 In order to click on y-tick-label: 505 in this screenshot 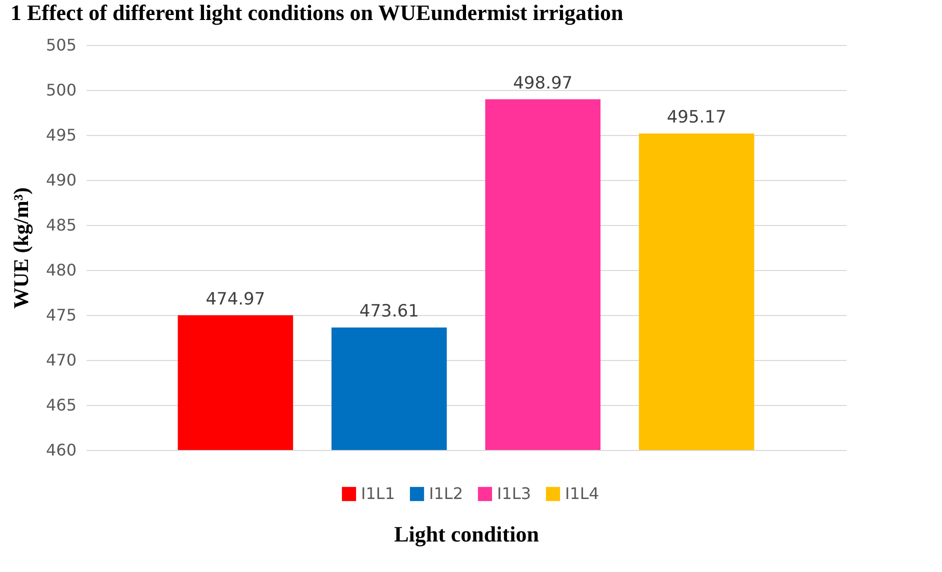, I will do `click(61, 45)`.